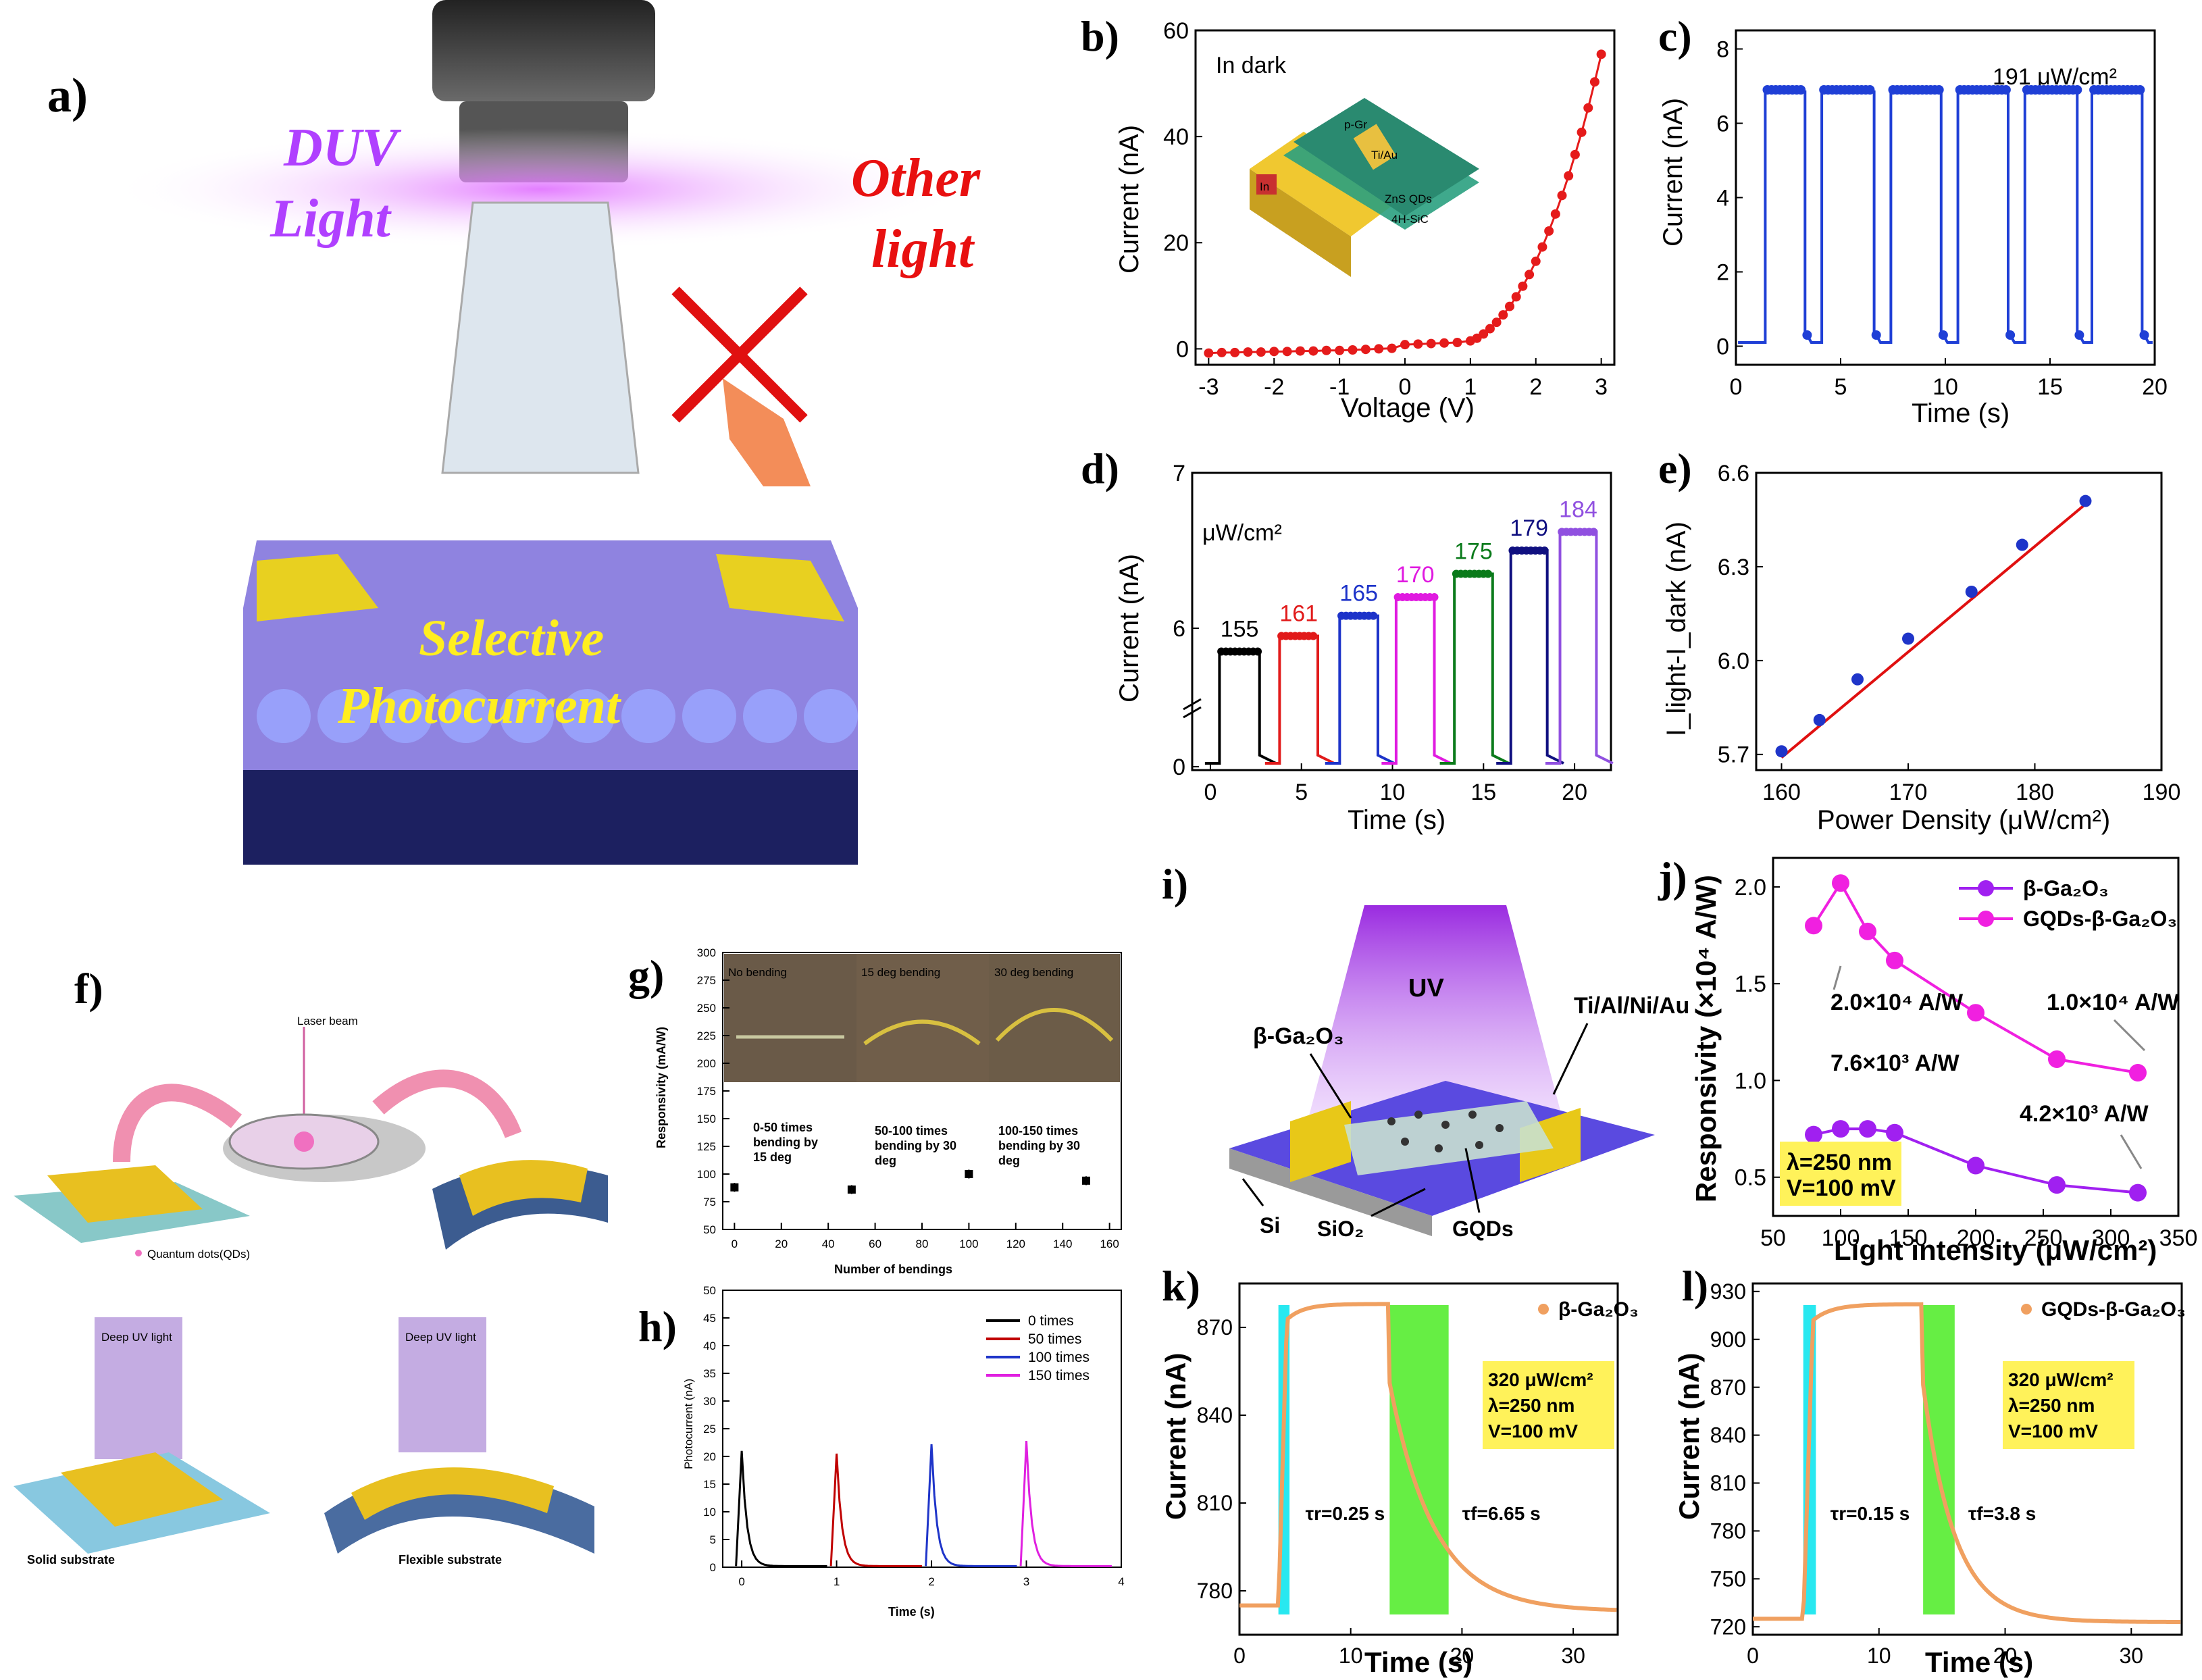 This screenshot has width=2202, height=1680. What do you see at coordinates (2035, 792) in the screenshot?
I see `x-tick-label: 180` at bounding box center [2035, 792].